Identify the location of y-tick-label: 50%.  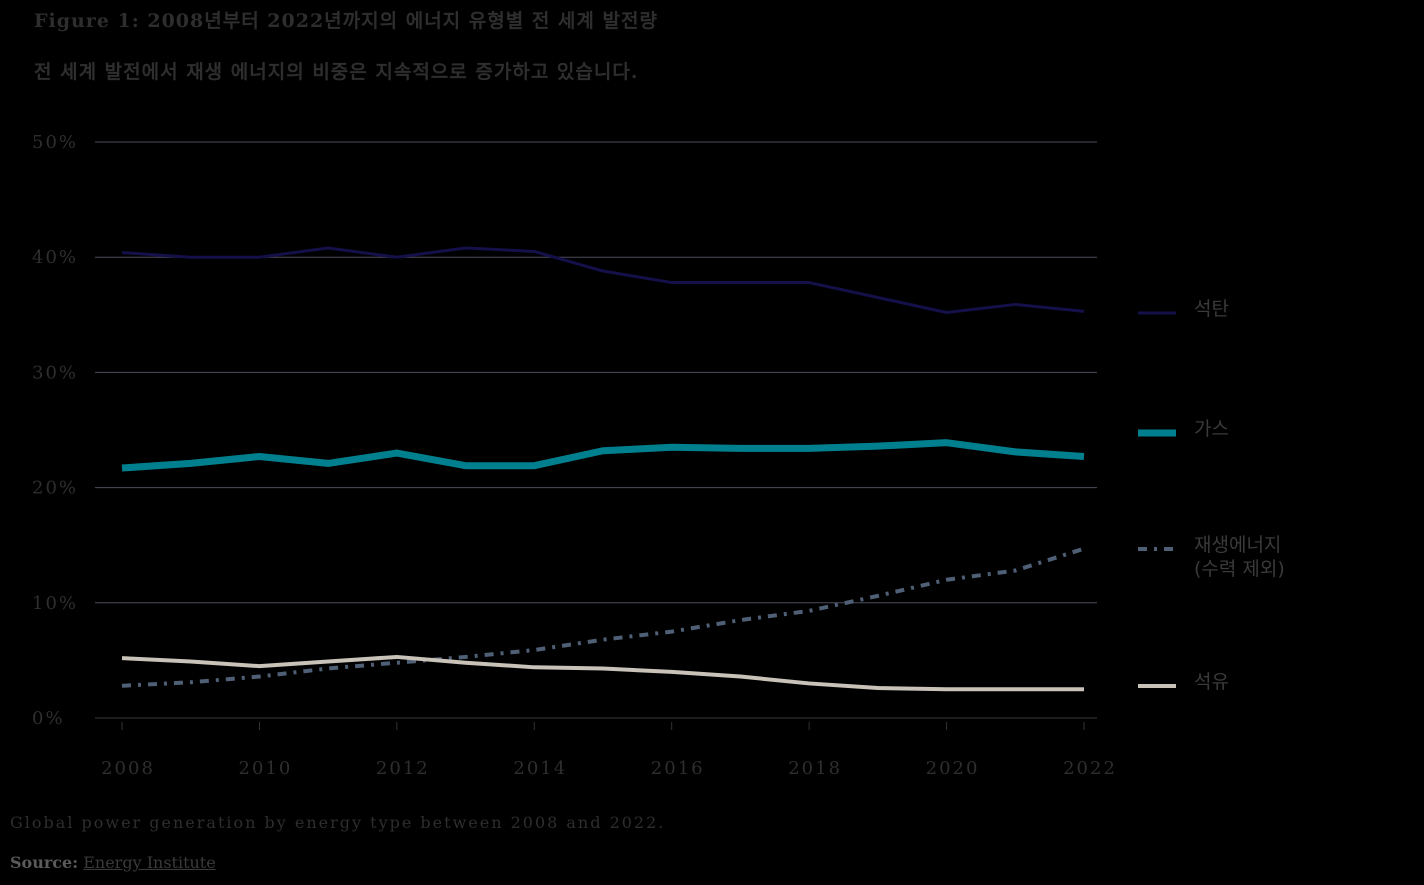
(55, 142).